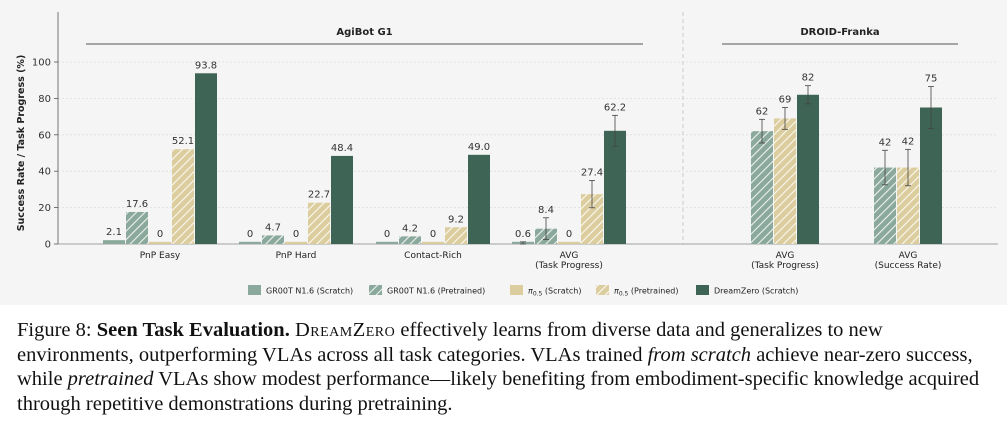 This screenshot has height=427, width=1007. Describe the element at coordinates (345, 330) in the screenshot. I see `caption-method-name: DreamZero` at that location.